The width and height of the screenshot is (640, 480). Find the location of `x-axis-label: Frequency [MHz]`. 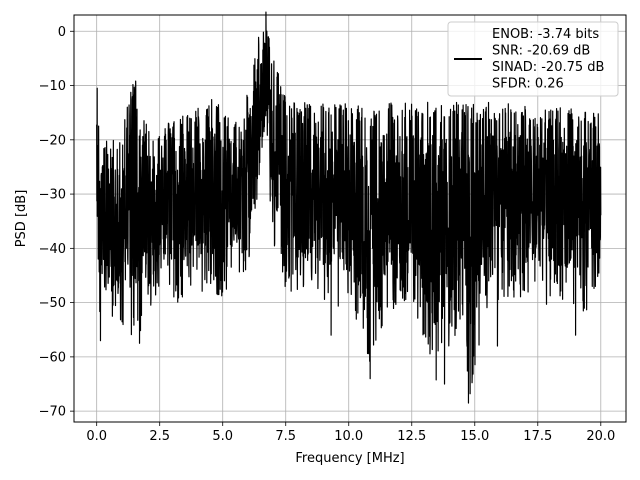

x-axis-label: Frequency [MHz] is located at coordinates (349, 458).